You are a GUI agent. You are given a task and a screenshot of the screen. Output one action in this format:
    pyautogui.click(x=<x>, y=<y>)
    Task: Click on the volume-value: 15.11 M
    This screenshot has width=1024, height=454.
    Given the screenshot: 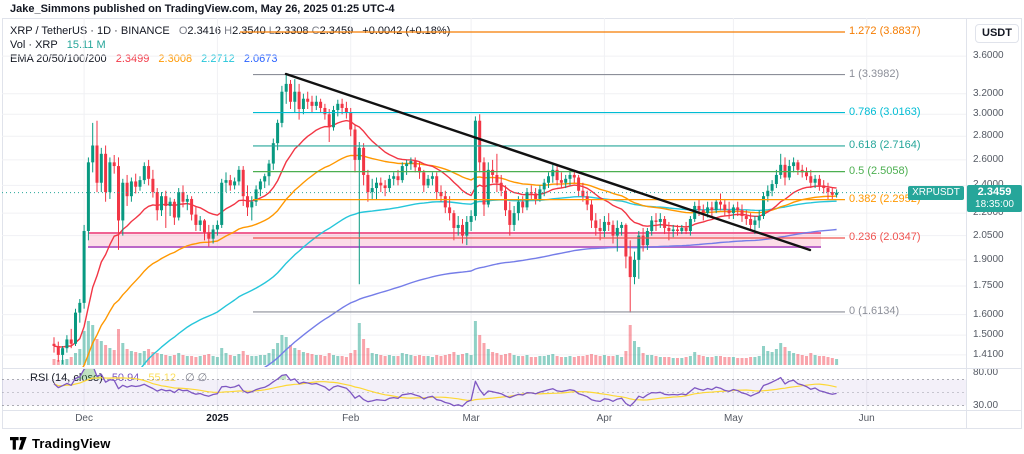 What is the action you would take?
    pyautogui.click(x=86, y=45)
    